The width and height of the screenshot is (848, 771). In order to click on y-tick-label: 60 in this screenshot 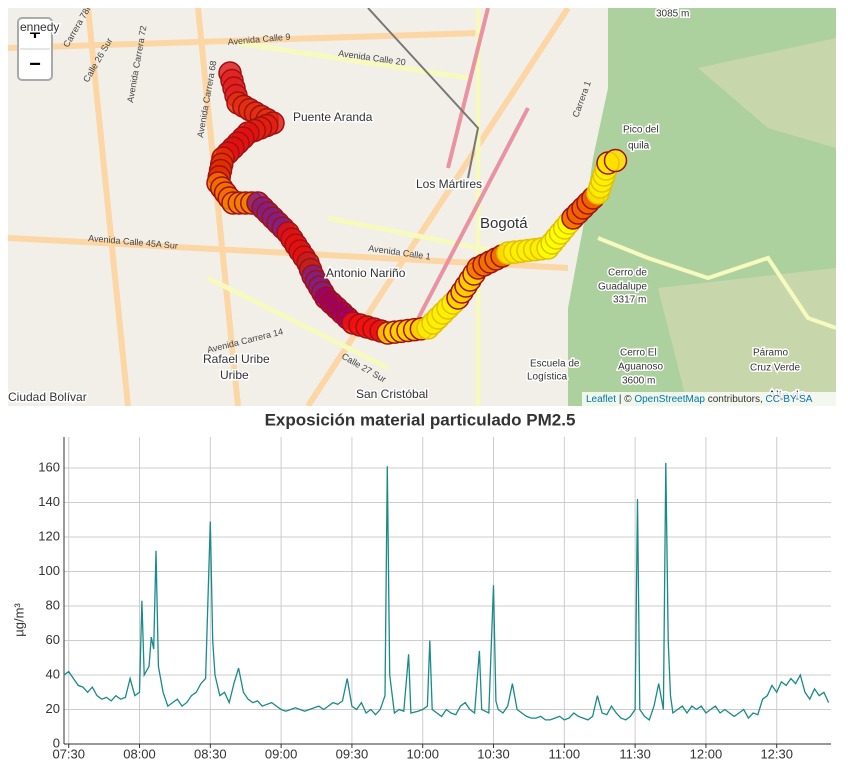, I will do `click(53, 639)`.